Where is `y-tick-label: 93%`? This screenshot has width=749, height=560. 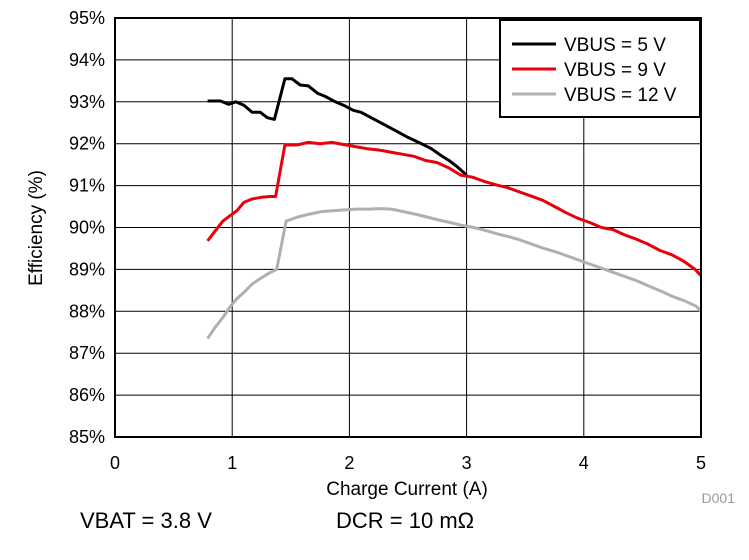
y-tick-label: 93% is located at coordinates (87, 102).